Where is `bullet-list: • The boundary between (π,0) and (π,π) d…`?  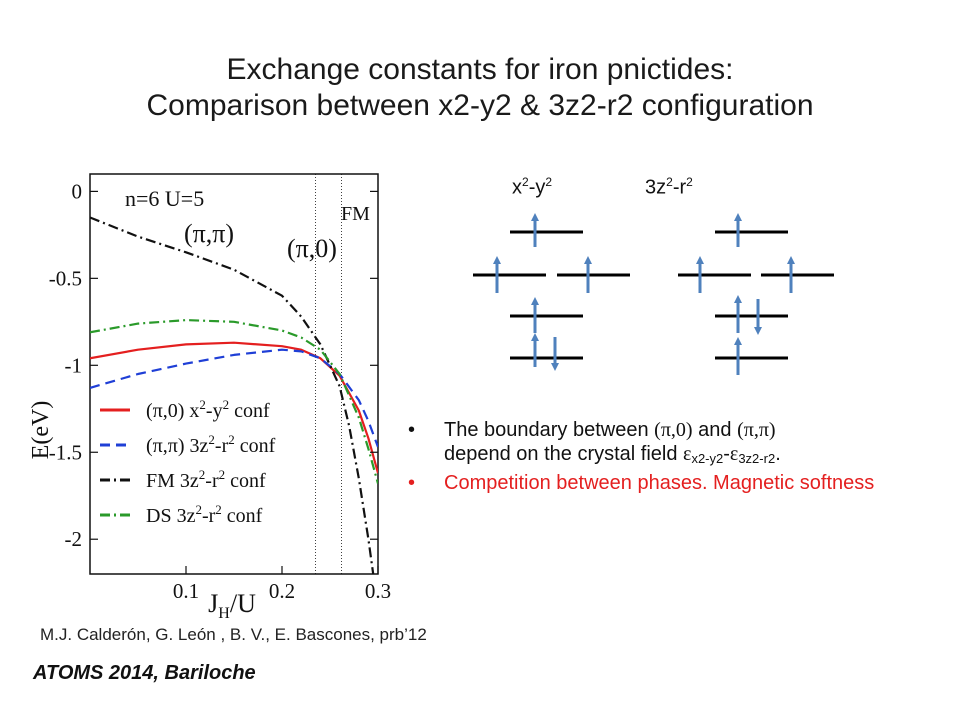
bullet-list: • The boundary between (π,0) and (π,π) d… is located at coordinates (668, 456).